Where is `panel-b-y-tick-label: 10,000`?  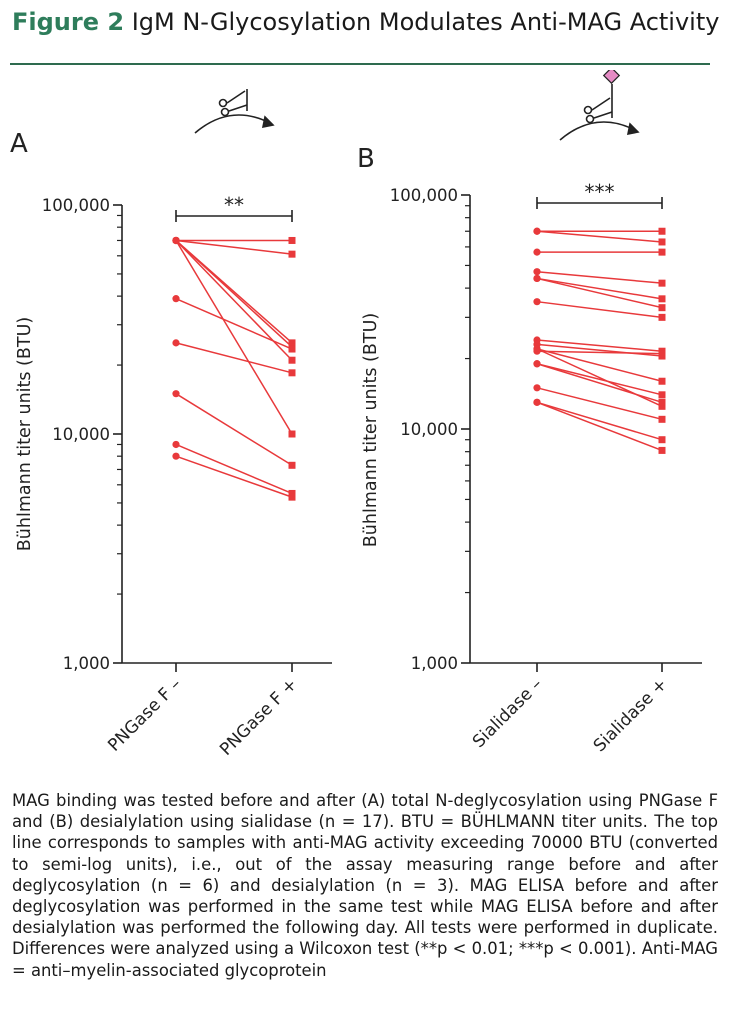 panel-b-y-tick-label: 10,000 is located at coordinates (429, 429).